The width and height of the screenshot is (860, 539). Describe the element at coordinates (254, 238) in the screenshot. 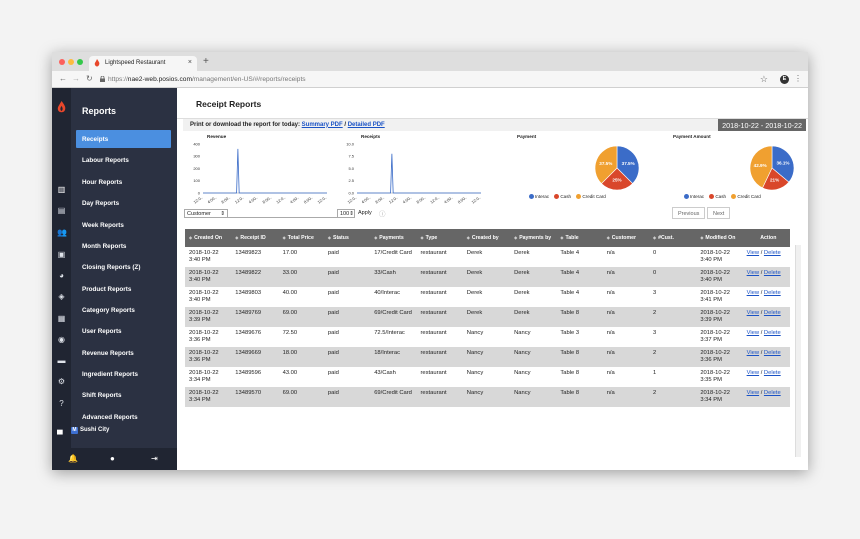

I see `column-header: ◆ Receipt ID` at that location.